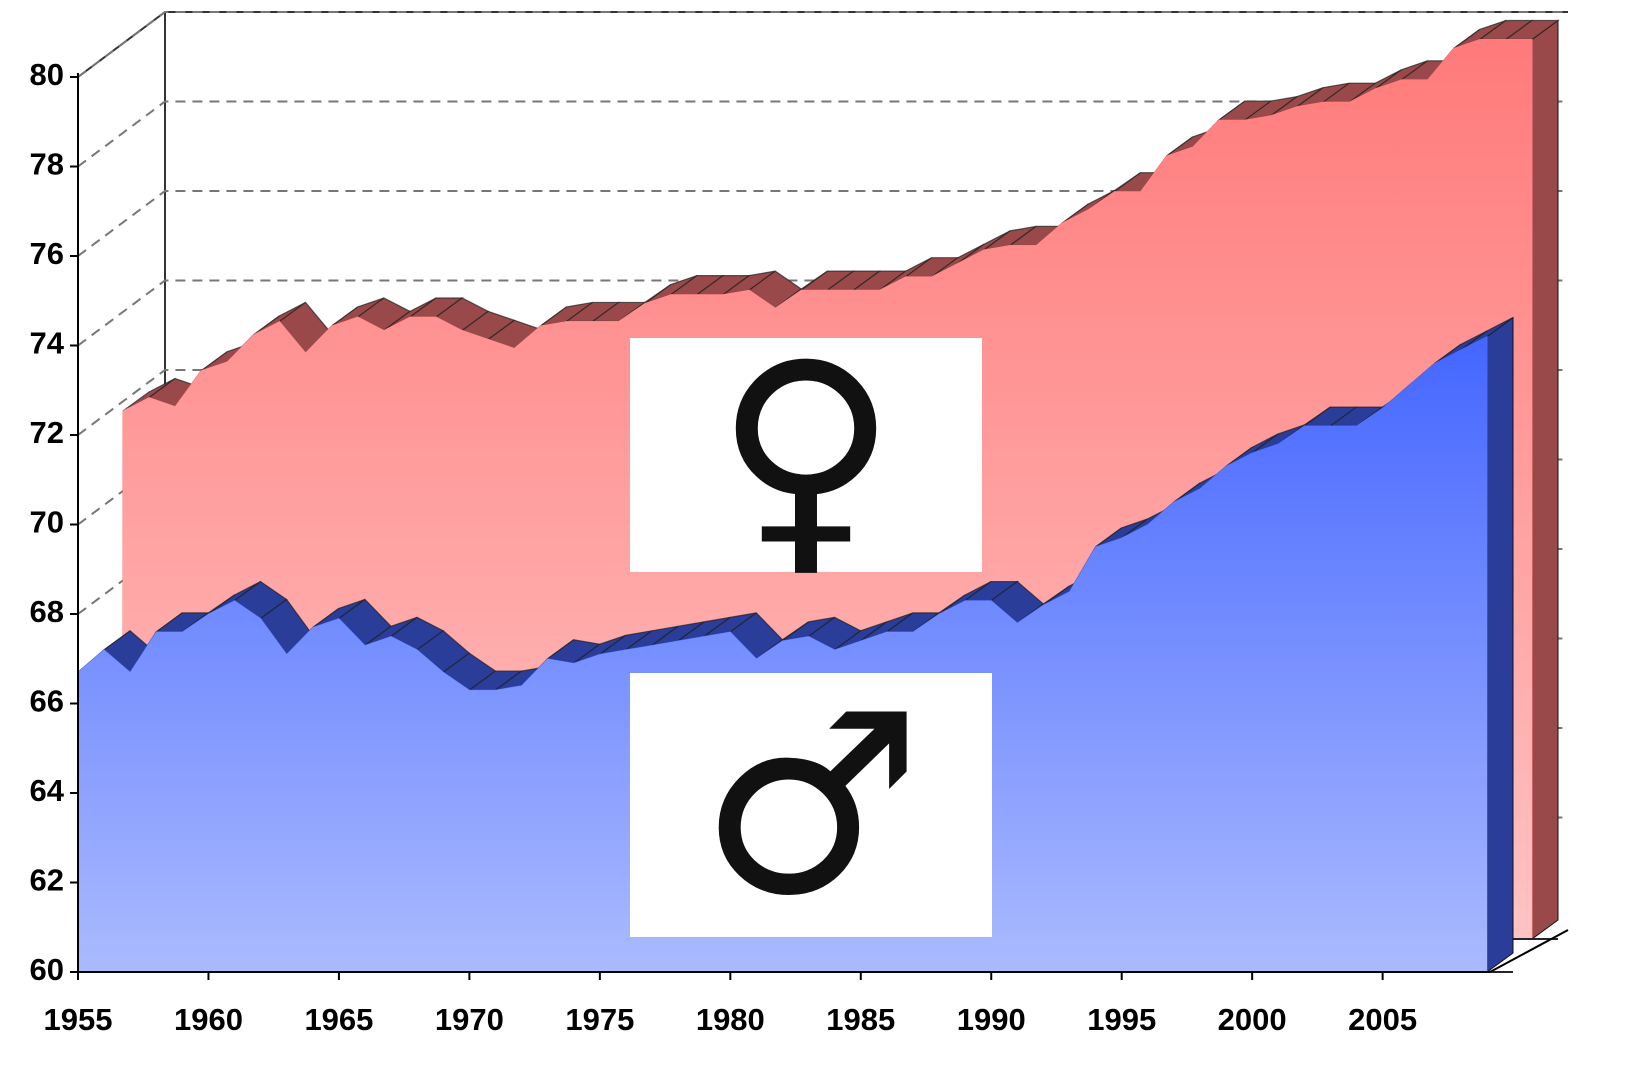 This screenshot has height=1078, width=1629. What do you see at coordinates (730, 1019) in the screenshot?
I see `x-tick-label: 1980` at bounding box center [730, 1019].